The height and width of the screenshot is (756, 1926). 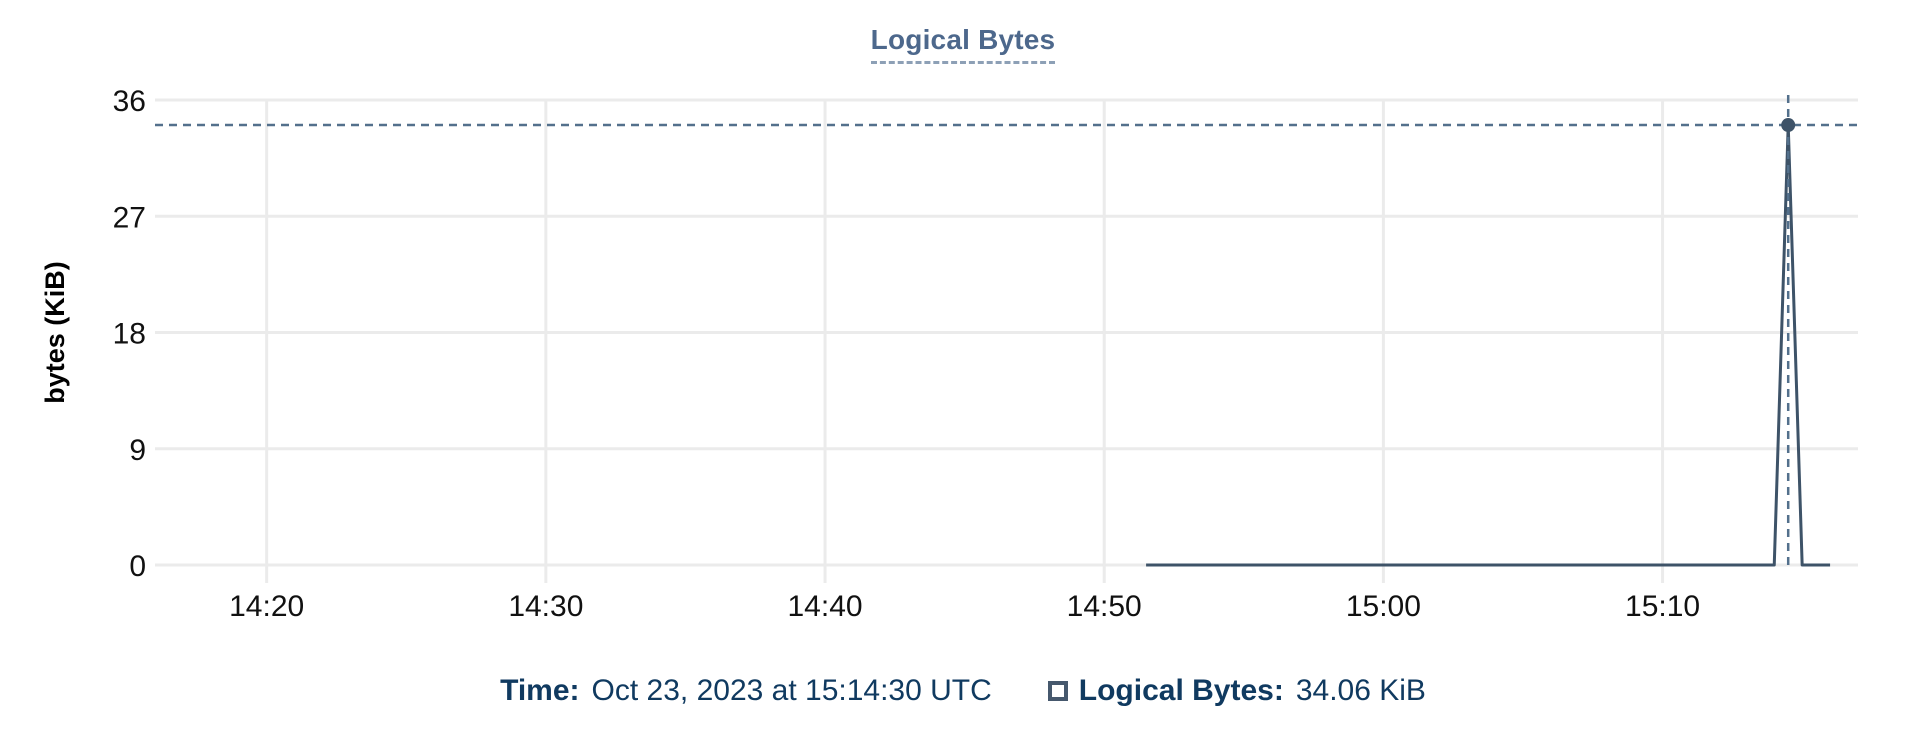 What do you see at coordinates (1383, 606) in the screenshot?
I see `x-tick-label: 15:00` at bounding box center [1383, 606].